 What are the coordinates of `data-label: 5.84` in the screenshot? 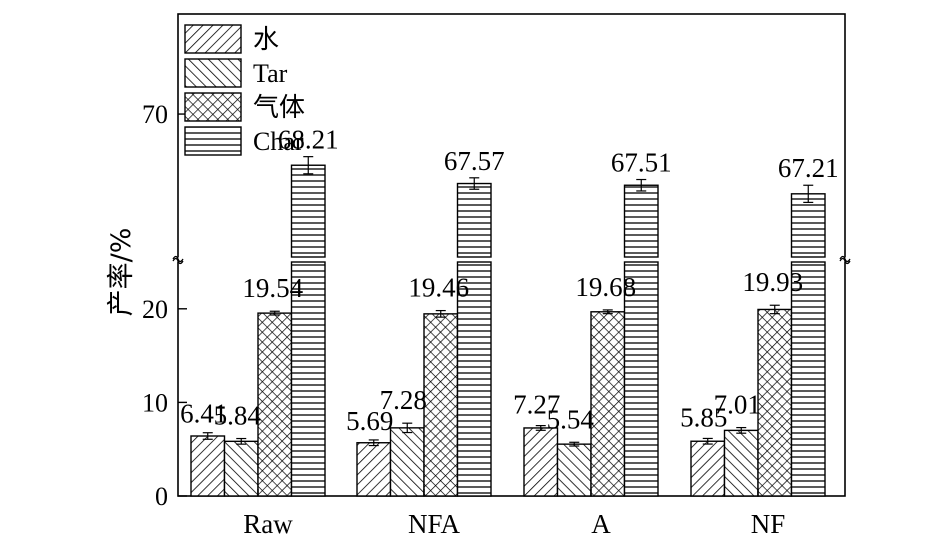 It's located at (238, 416).